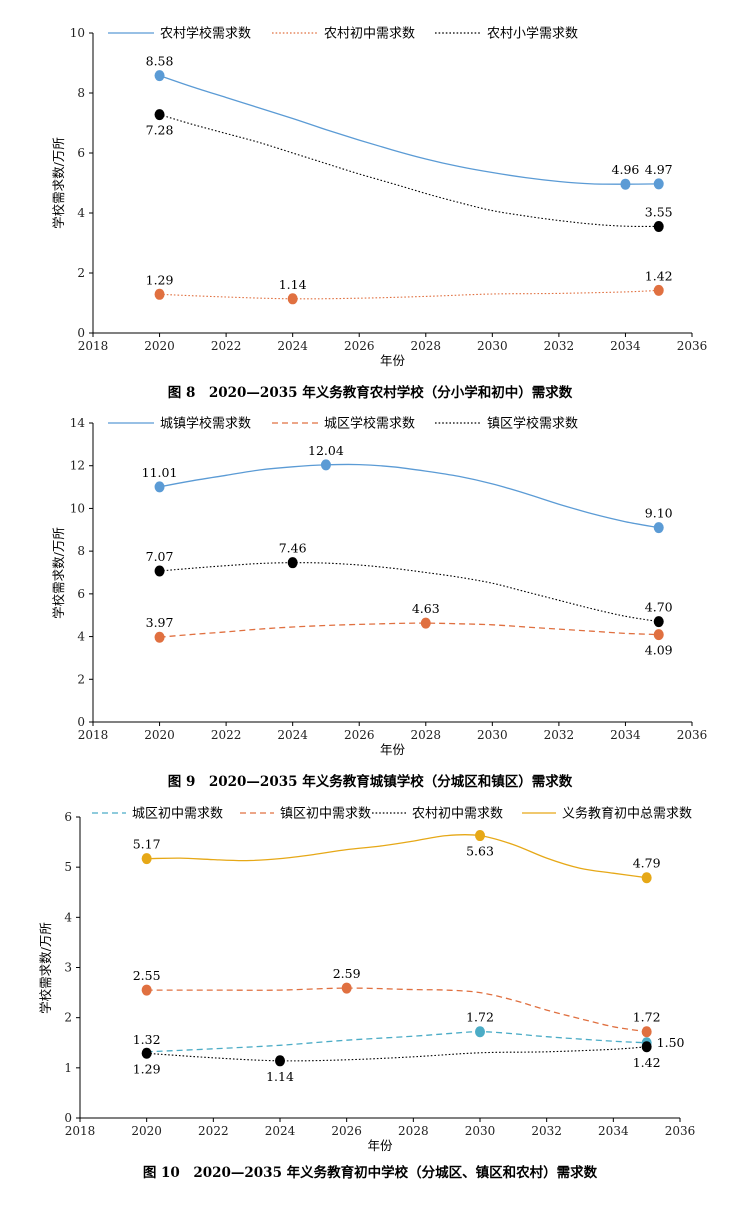 This screenshot has height=1232, width=740. What do you see at coordinates (205, 424) in the screenshot?
I see `legend-label: 城镇学校需求数` at bounding box center [205, 424].